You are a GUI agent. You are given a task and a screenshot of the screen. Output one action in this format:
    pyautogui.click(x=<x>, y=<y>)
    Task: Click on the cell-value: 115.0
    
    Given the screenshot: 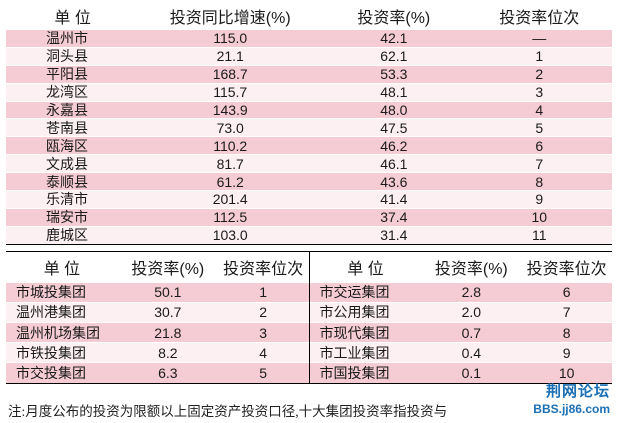 What is the action you would take?
    pyautogui.click(x=230, y=38)
    